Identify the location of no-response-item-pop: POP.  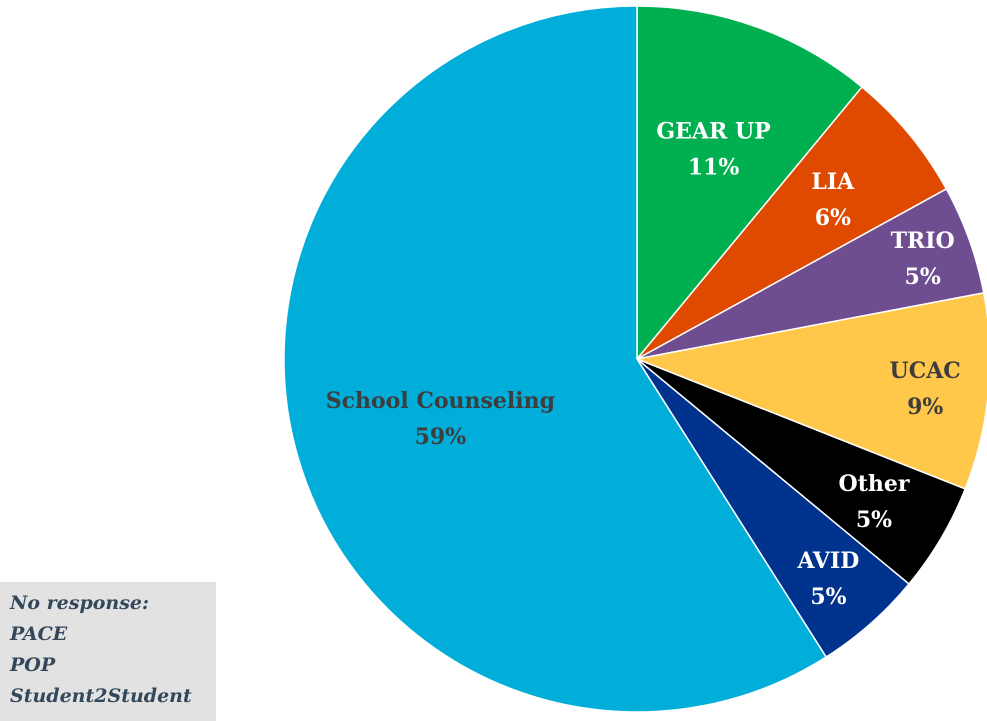
(33, 665).